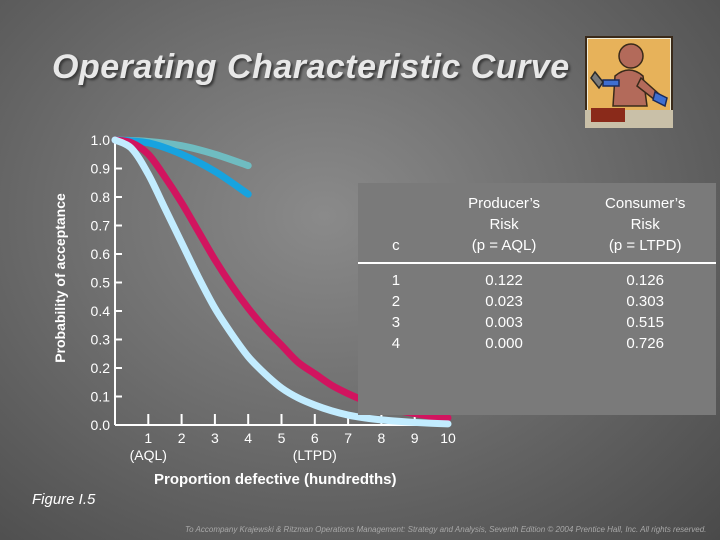 The width and height of the screenshot is (720, 540). What do you see at coordinates (629, 82) in the screenshot?
I see `worker-with-wrench-icon` at bounding box center [629, 82].